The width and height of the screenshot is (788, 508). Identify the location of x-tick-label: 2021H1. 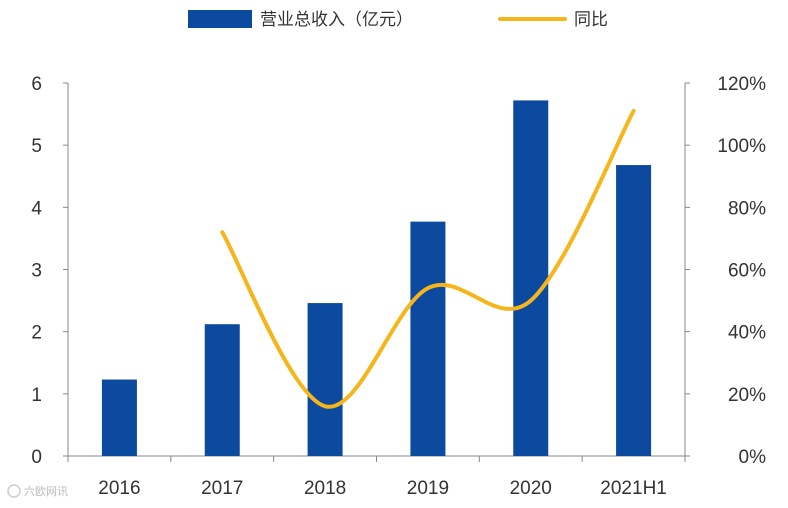
(633, 488).